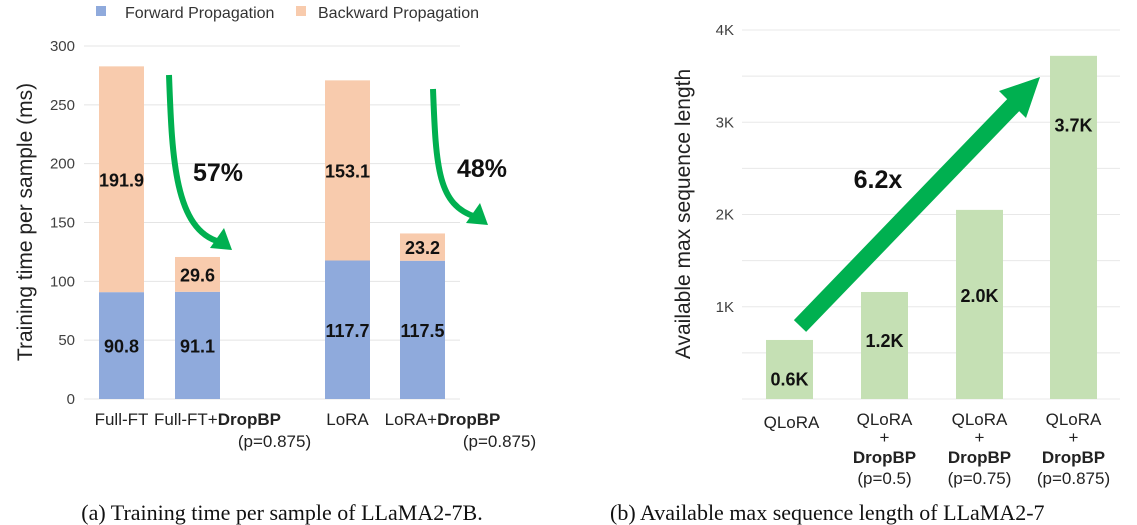  I want to click on growth-arrow, so click(911, 211).